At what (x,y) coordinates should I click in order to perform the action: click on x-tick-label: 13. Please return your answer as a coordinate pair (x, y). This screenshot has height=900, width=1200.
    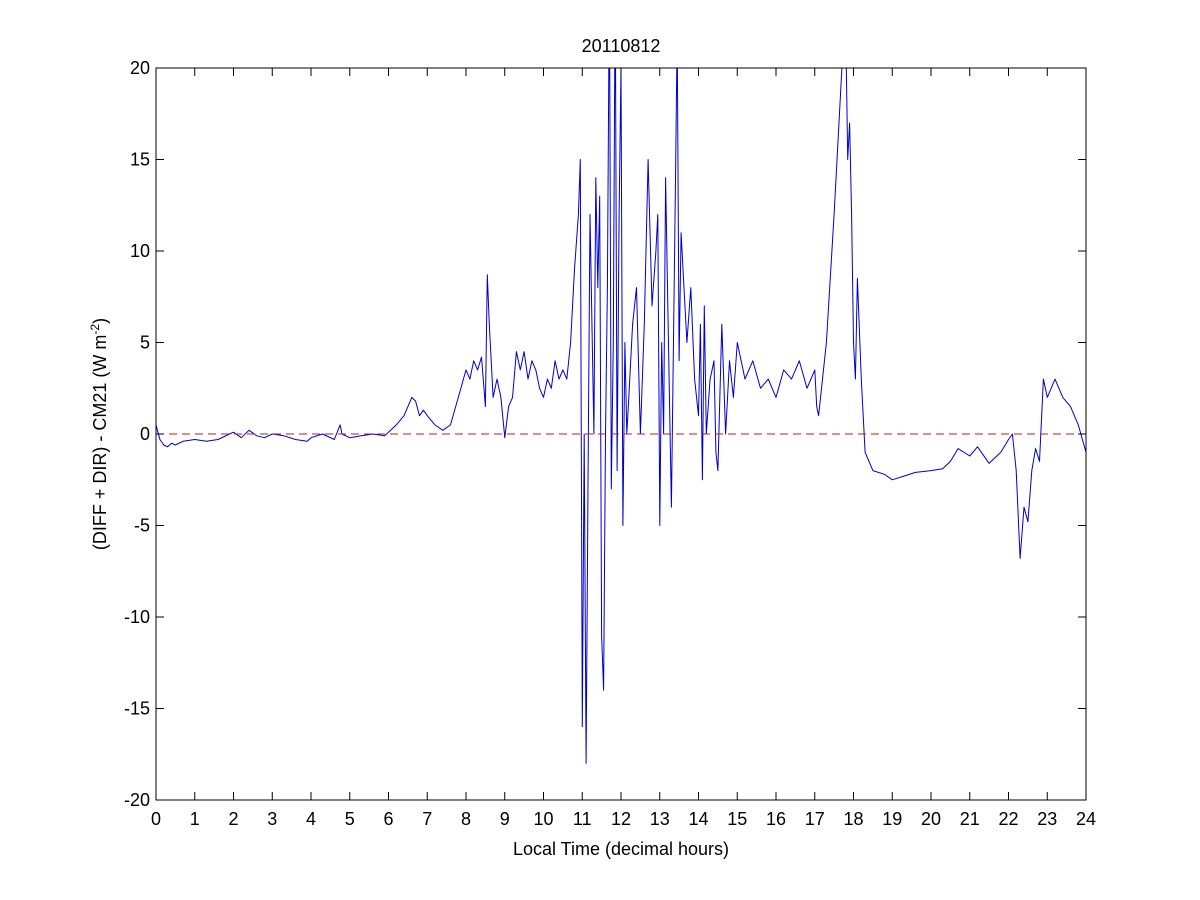
    Looking at the image, I should click on (660, 819).